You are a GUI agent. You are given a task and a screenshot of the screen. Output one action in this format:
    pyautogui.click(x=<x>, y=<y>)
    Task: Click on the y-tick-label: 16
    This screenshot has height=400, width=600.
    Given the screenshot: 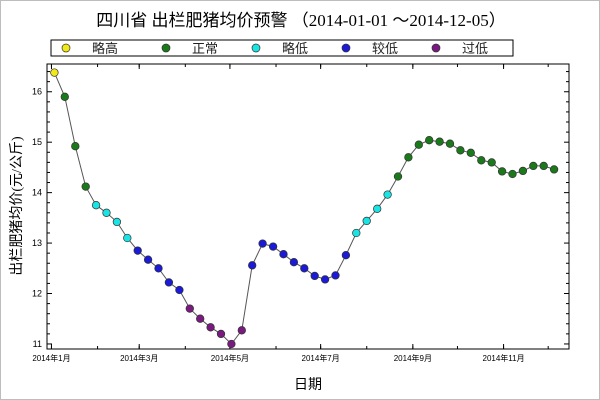 What is the action you would take?
    pyautogui.click(x=37, y=92)
    